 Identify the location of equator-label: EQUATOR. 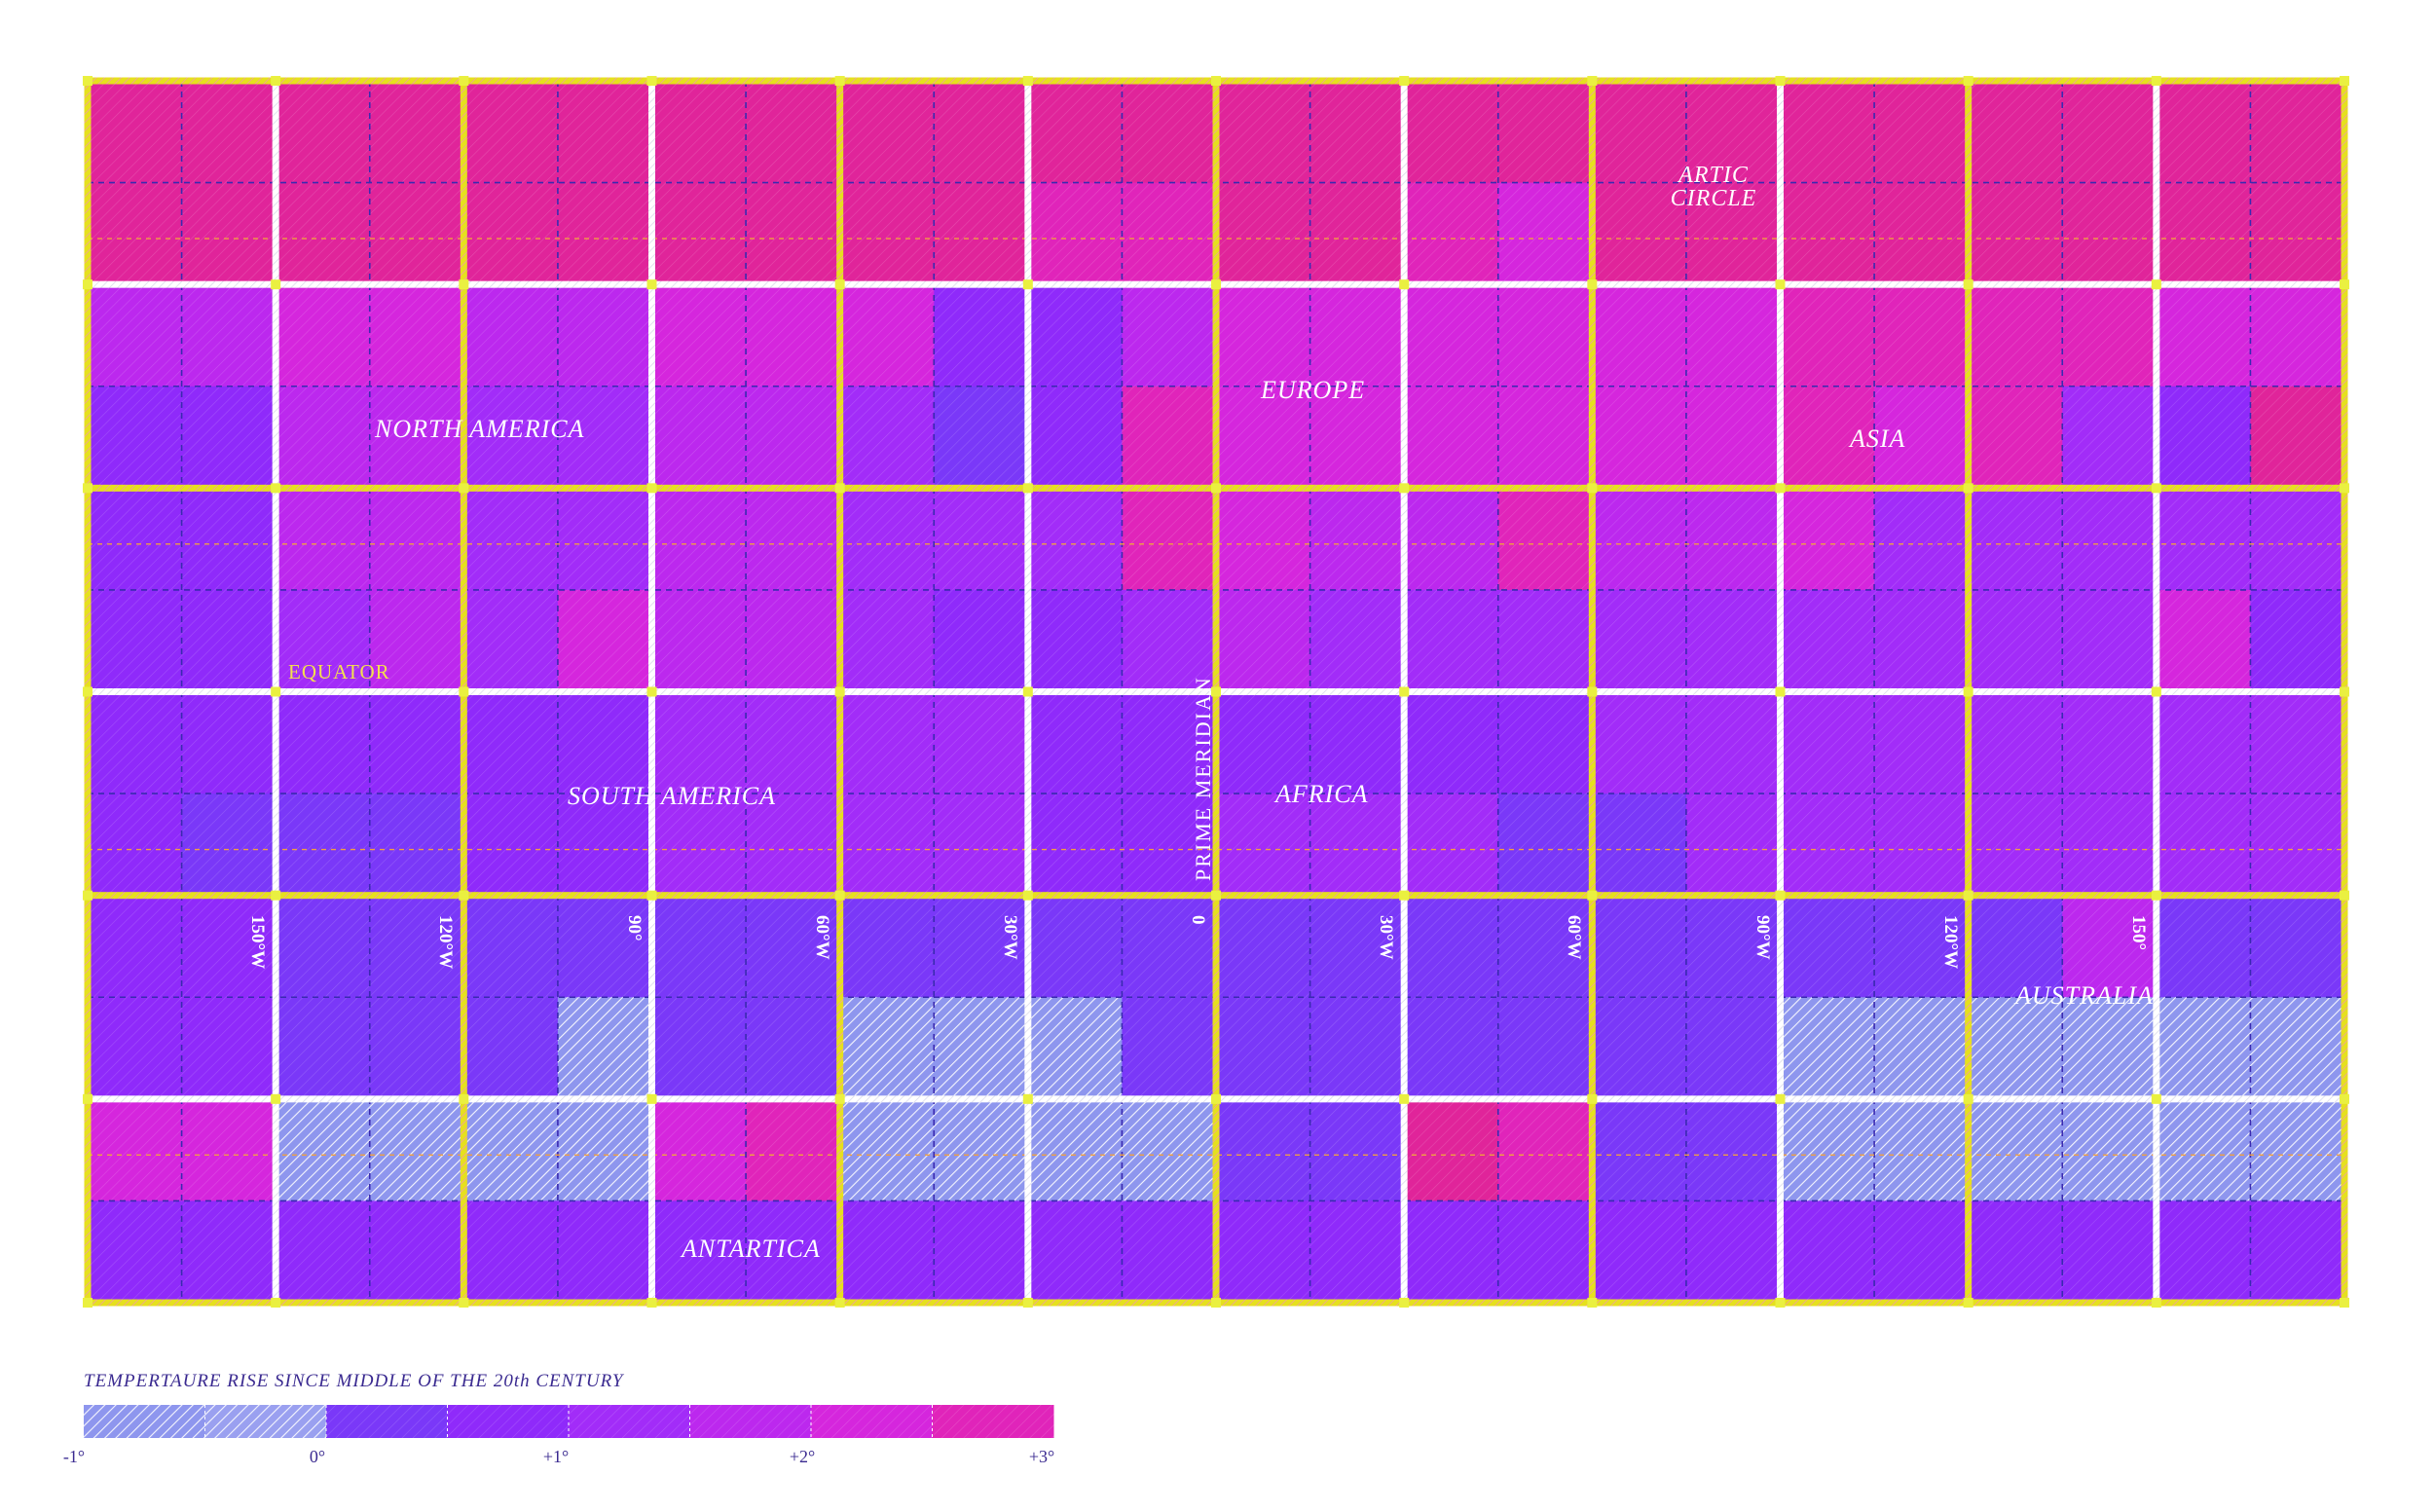
(339, 671).